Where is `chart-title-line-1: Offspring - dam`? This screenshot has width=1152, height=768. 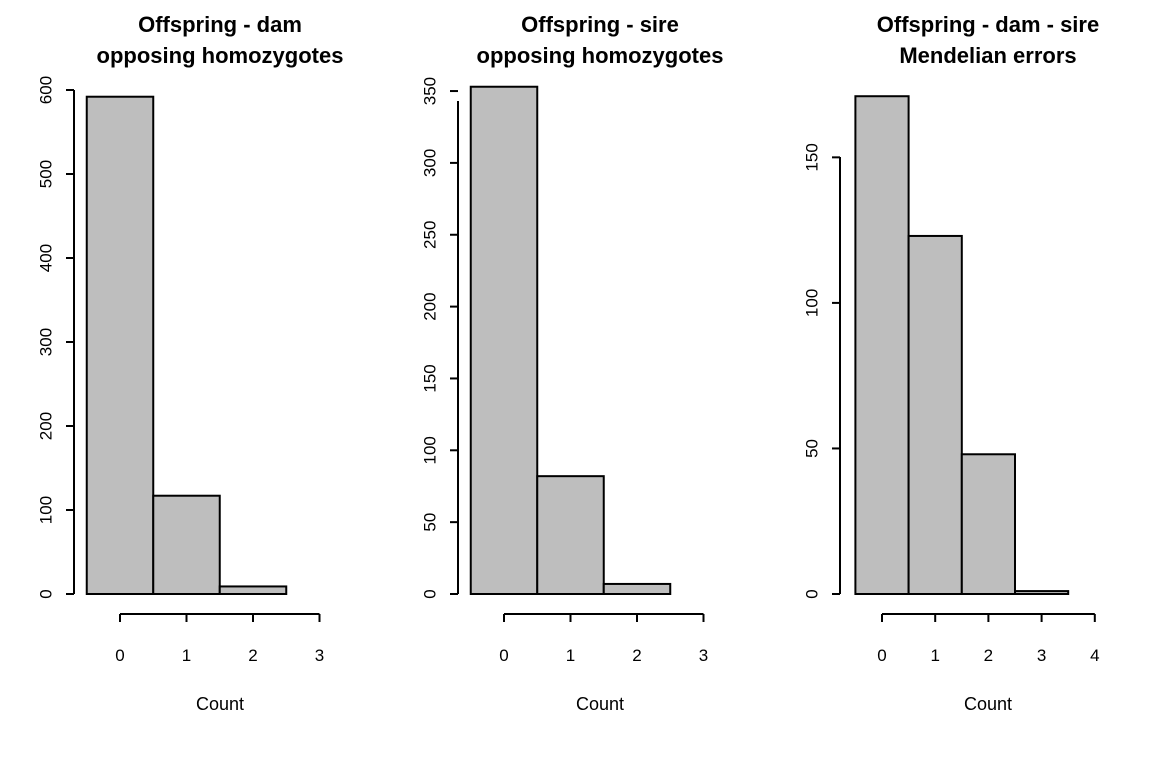 chart-title-line-1: Offspring - dam is located at coordinates (220, 24).